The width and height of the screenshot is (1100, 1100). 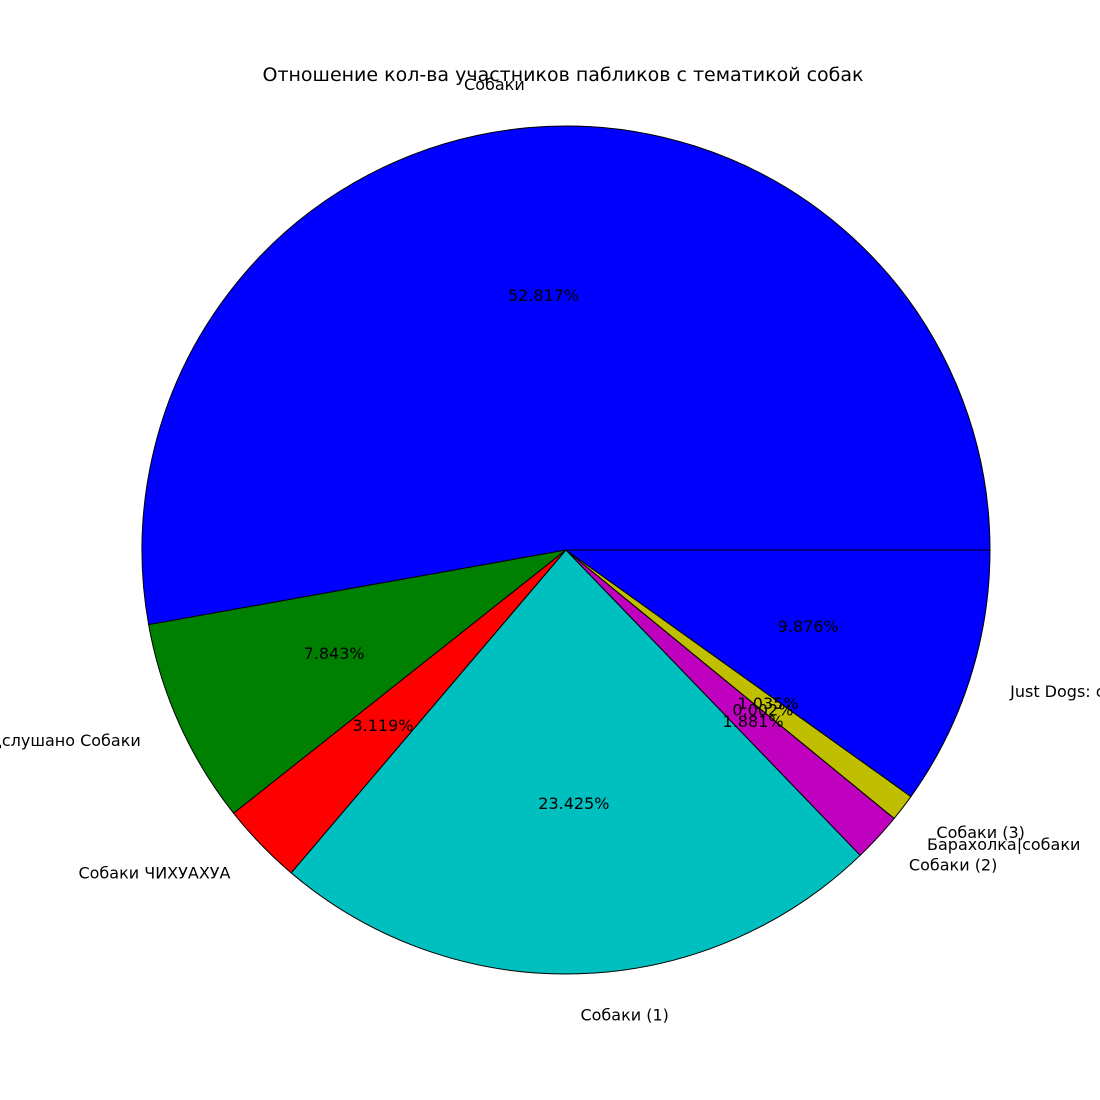 I want to click on slice-percent-label: 52.817%, so click(x=543, y=295).